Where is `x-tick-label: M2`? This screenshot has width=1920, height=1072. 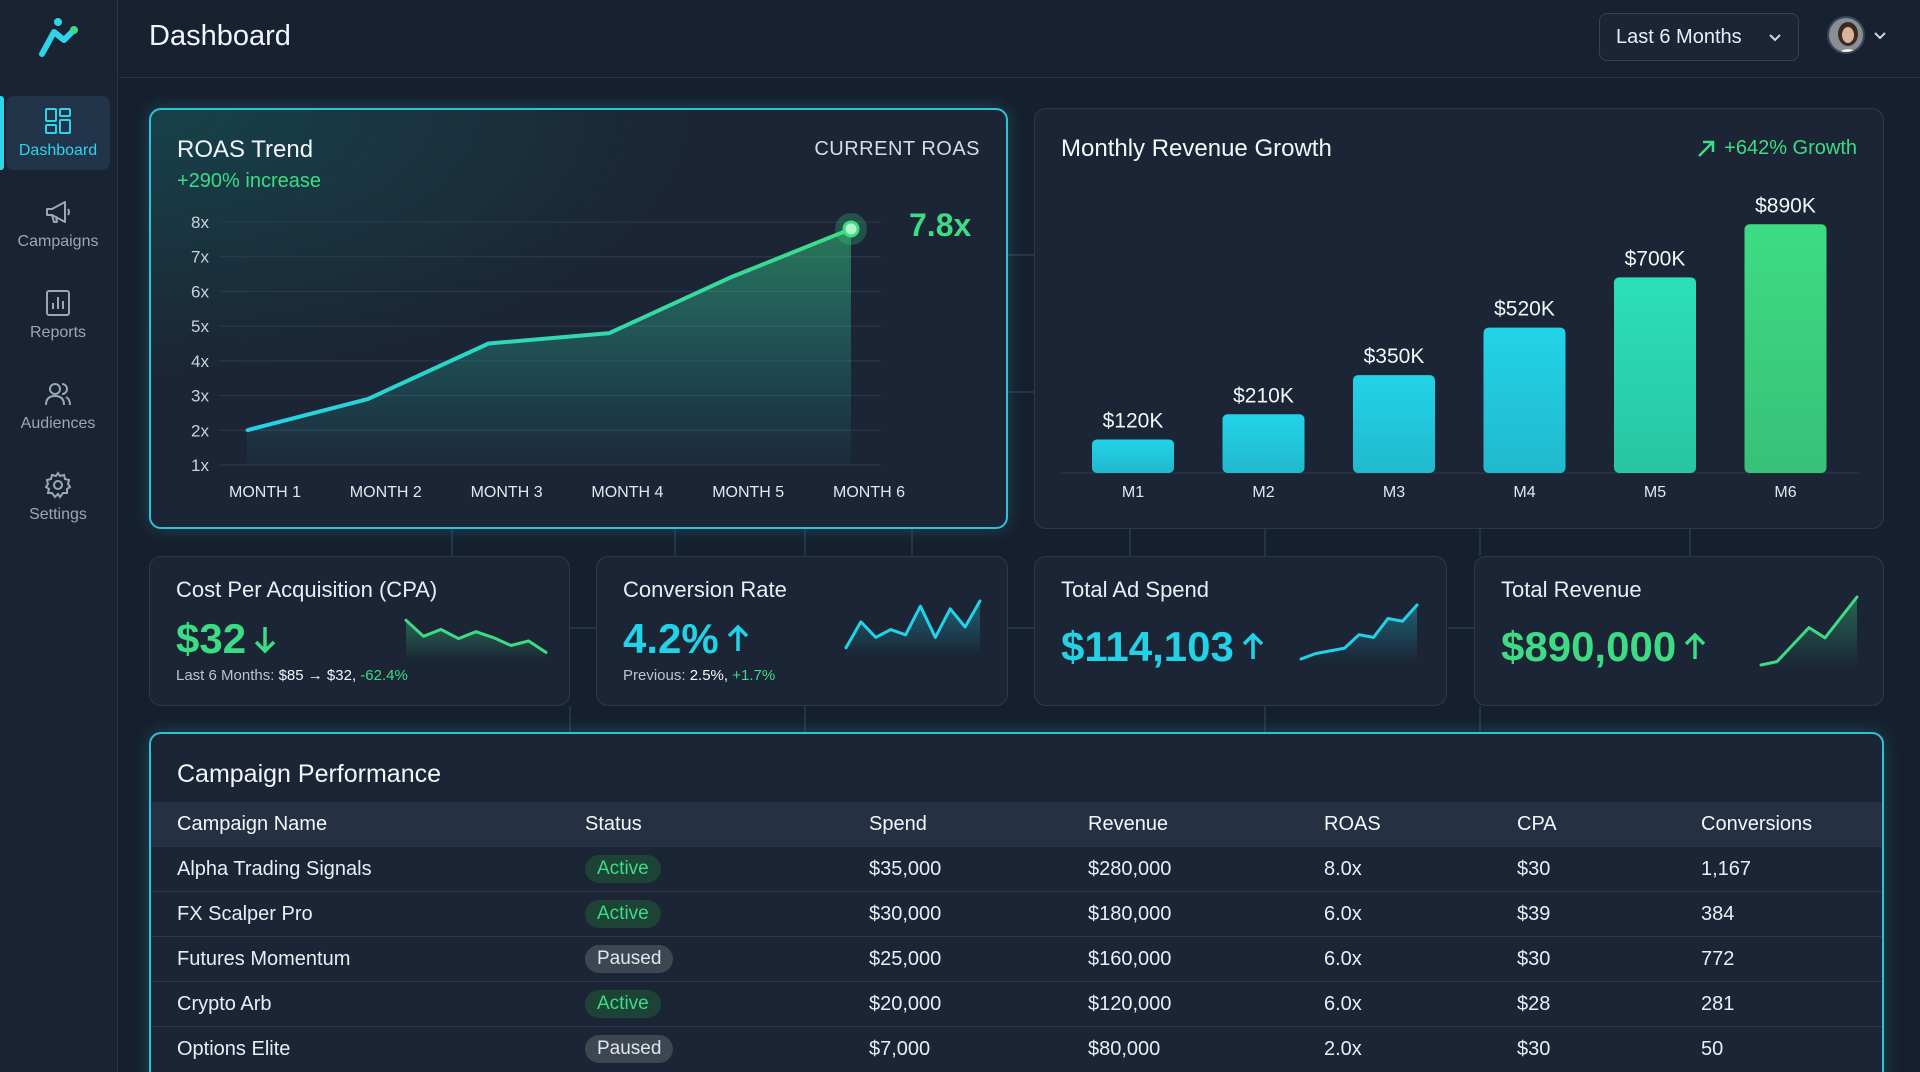
x-tick-label: M2 is located at coordinates (1263, 492).